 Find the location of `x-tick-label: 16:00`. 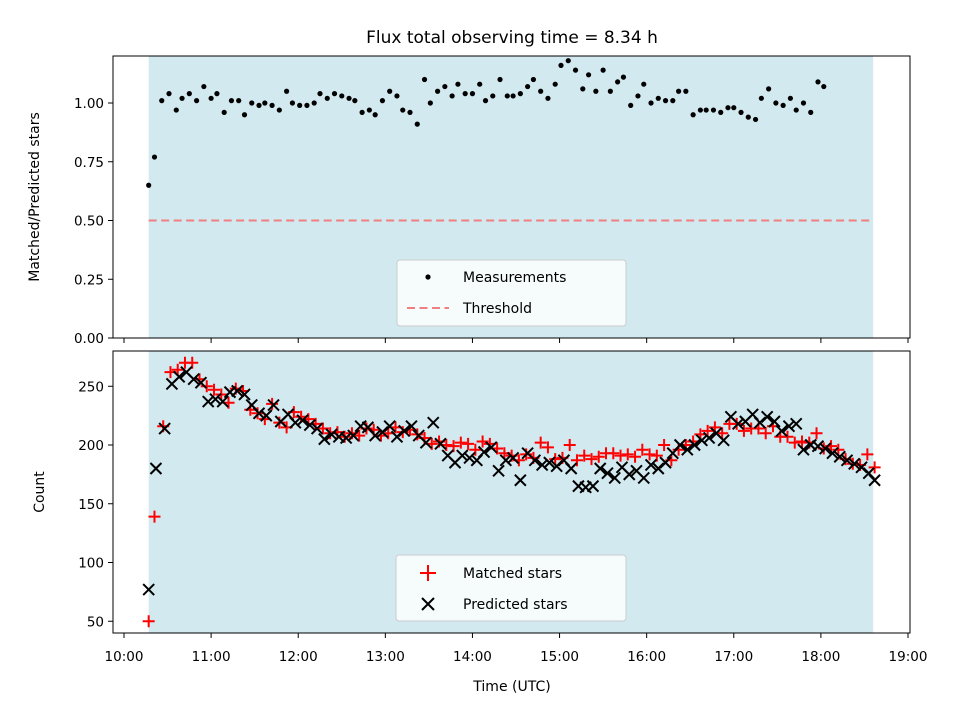

x-tick-label: 16:00 is located at coordinates (646, 657).